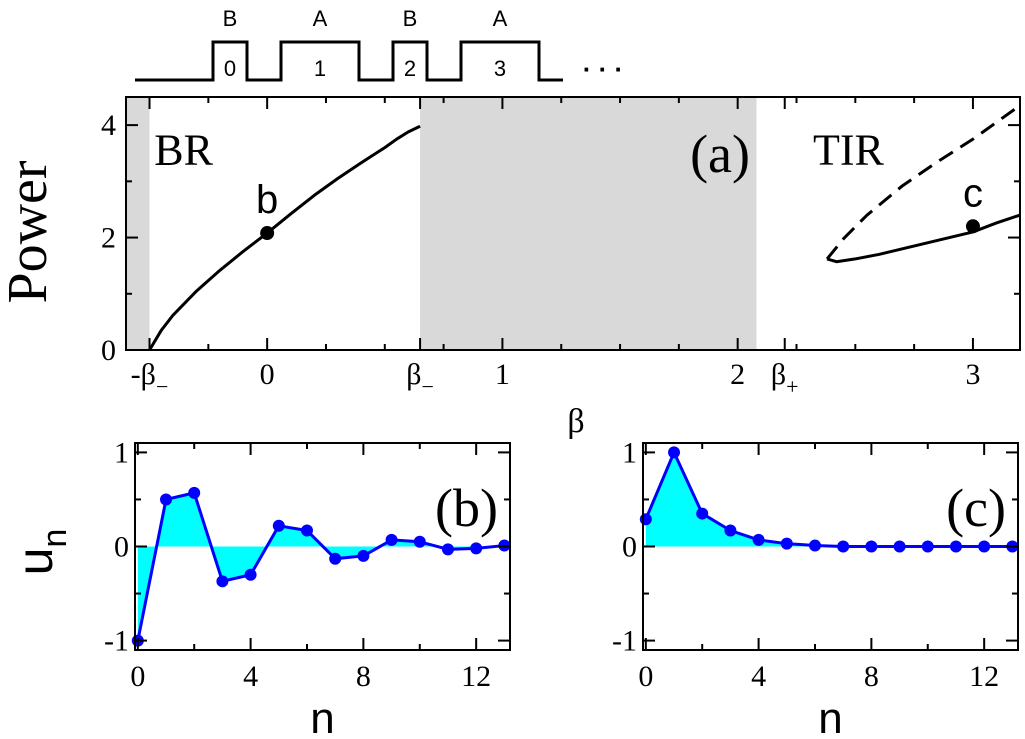 The image size is (1025, 739). Describe the element at coordinates (230, 68) in the screenshot. I see `layer-index-0: 0` at that location.